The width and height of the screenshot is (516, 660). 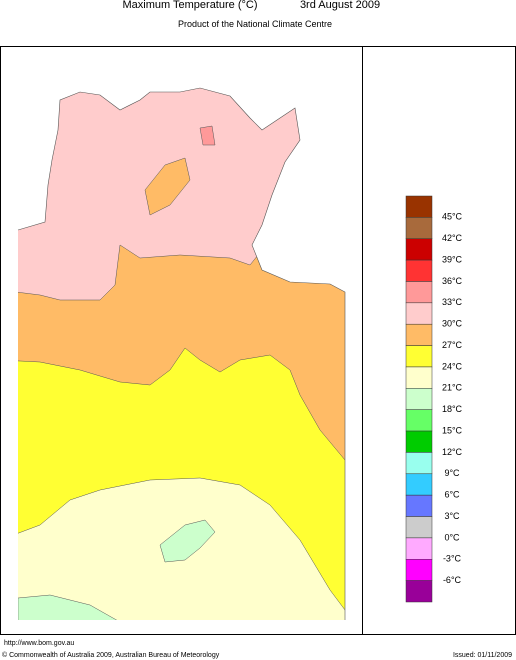 What do you see at coordinates (452, 238) in the screenshot?
I see `legend-label: 42°C` at bounding box center [452, 238].